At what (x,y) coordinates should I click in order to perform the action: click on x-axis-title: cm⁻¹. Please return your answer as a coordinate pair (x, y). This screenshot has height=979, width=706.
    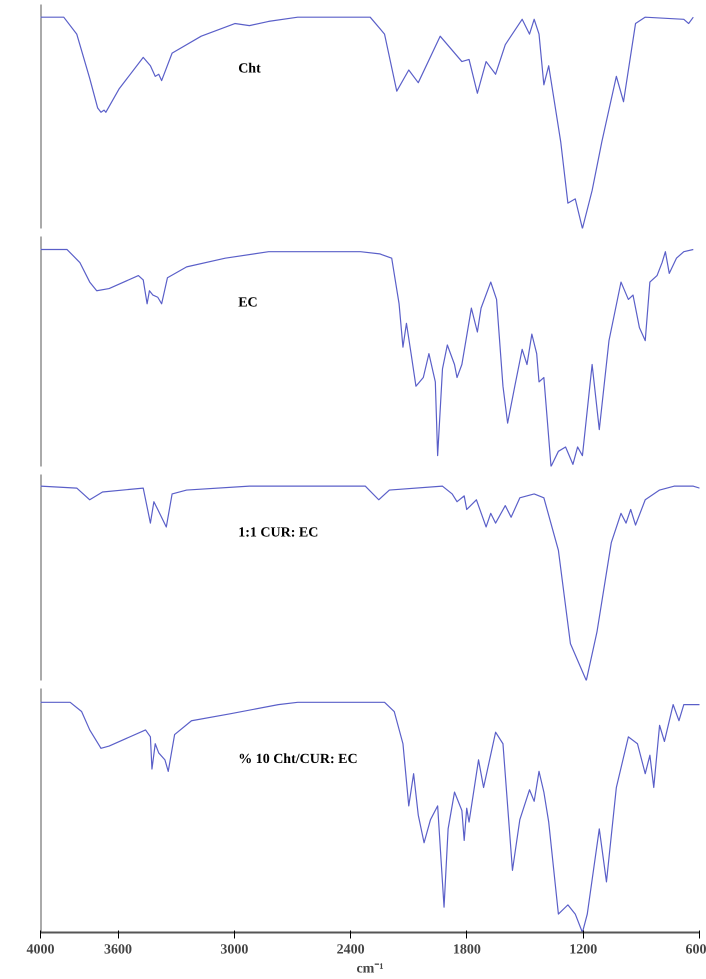
    Looking at the image, I should click on (370, 969).